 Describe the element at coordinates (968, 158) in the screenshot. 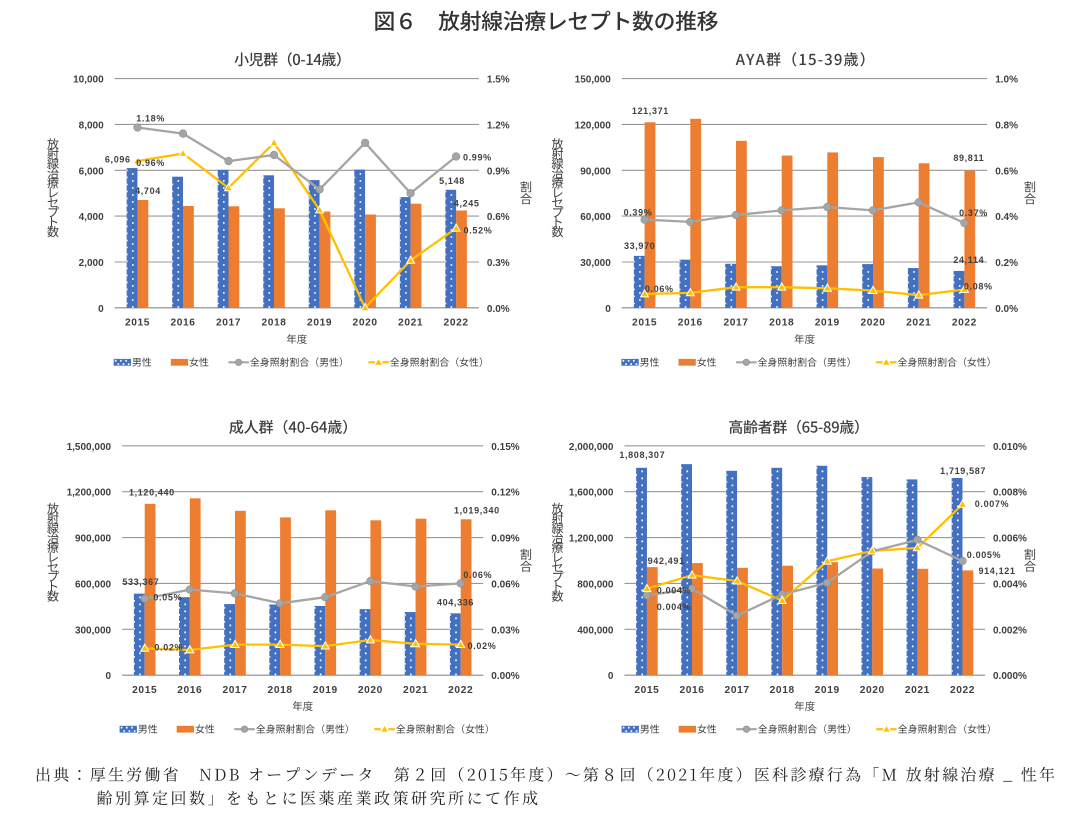

I see `svg-text: 89,811` at that location.